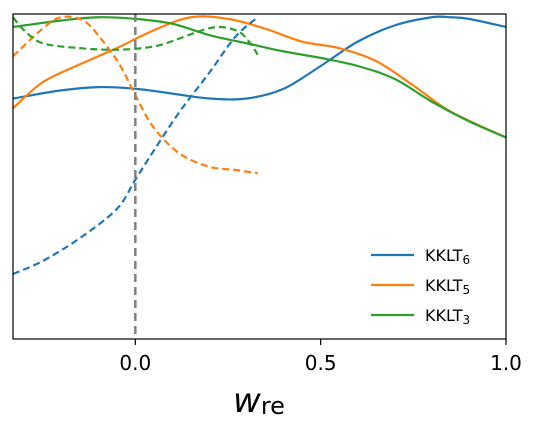 This screenshot has width=539, height=432. What do you see at coordinates (321, 363) in the screenshot?
I see `x-tick-label-1: 0.5` at bounding box center [321, 363].